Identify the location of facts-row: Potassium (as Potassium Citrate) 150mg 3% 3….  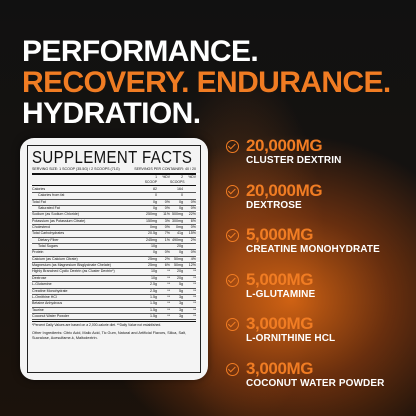
(114, 222).